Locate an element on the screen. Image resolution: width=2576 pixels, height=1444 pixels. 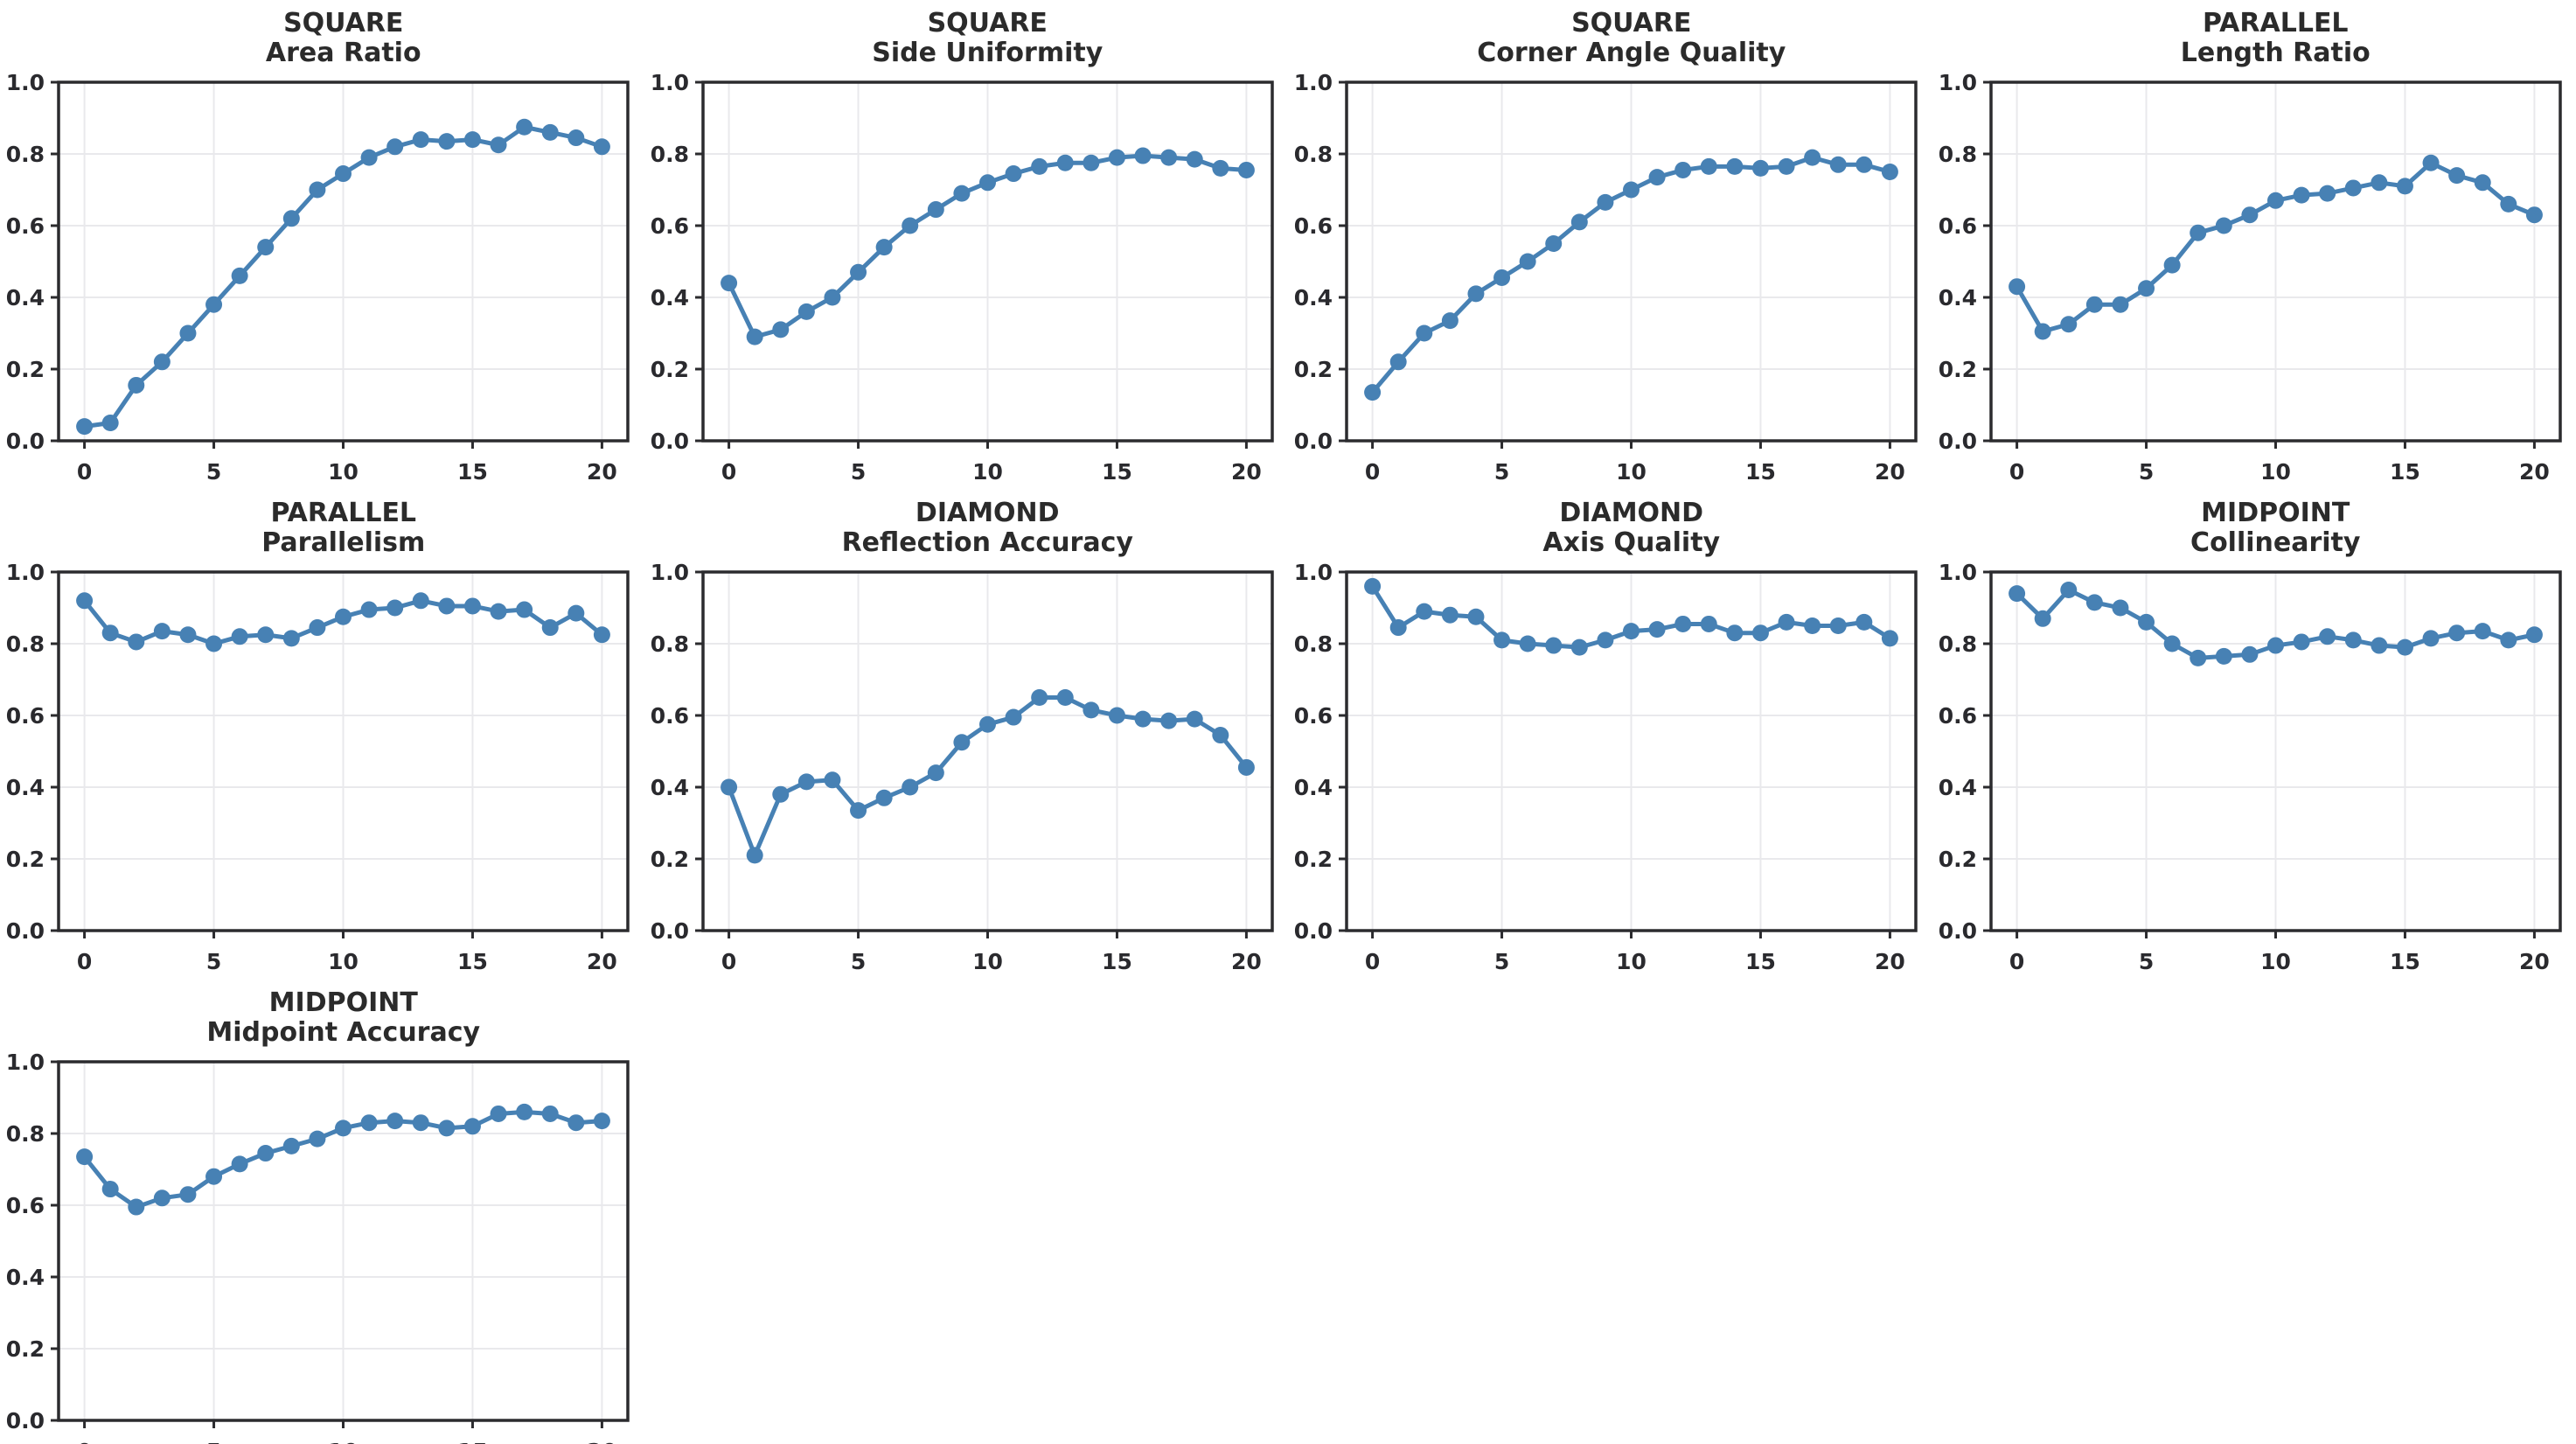
subplot-title: DIAMOND Axis Quality is located at coordinates (1610, 528).